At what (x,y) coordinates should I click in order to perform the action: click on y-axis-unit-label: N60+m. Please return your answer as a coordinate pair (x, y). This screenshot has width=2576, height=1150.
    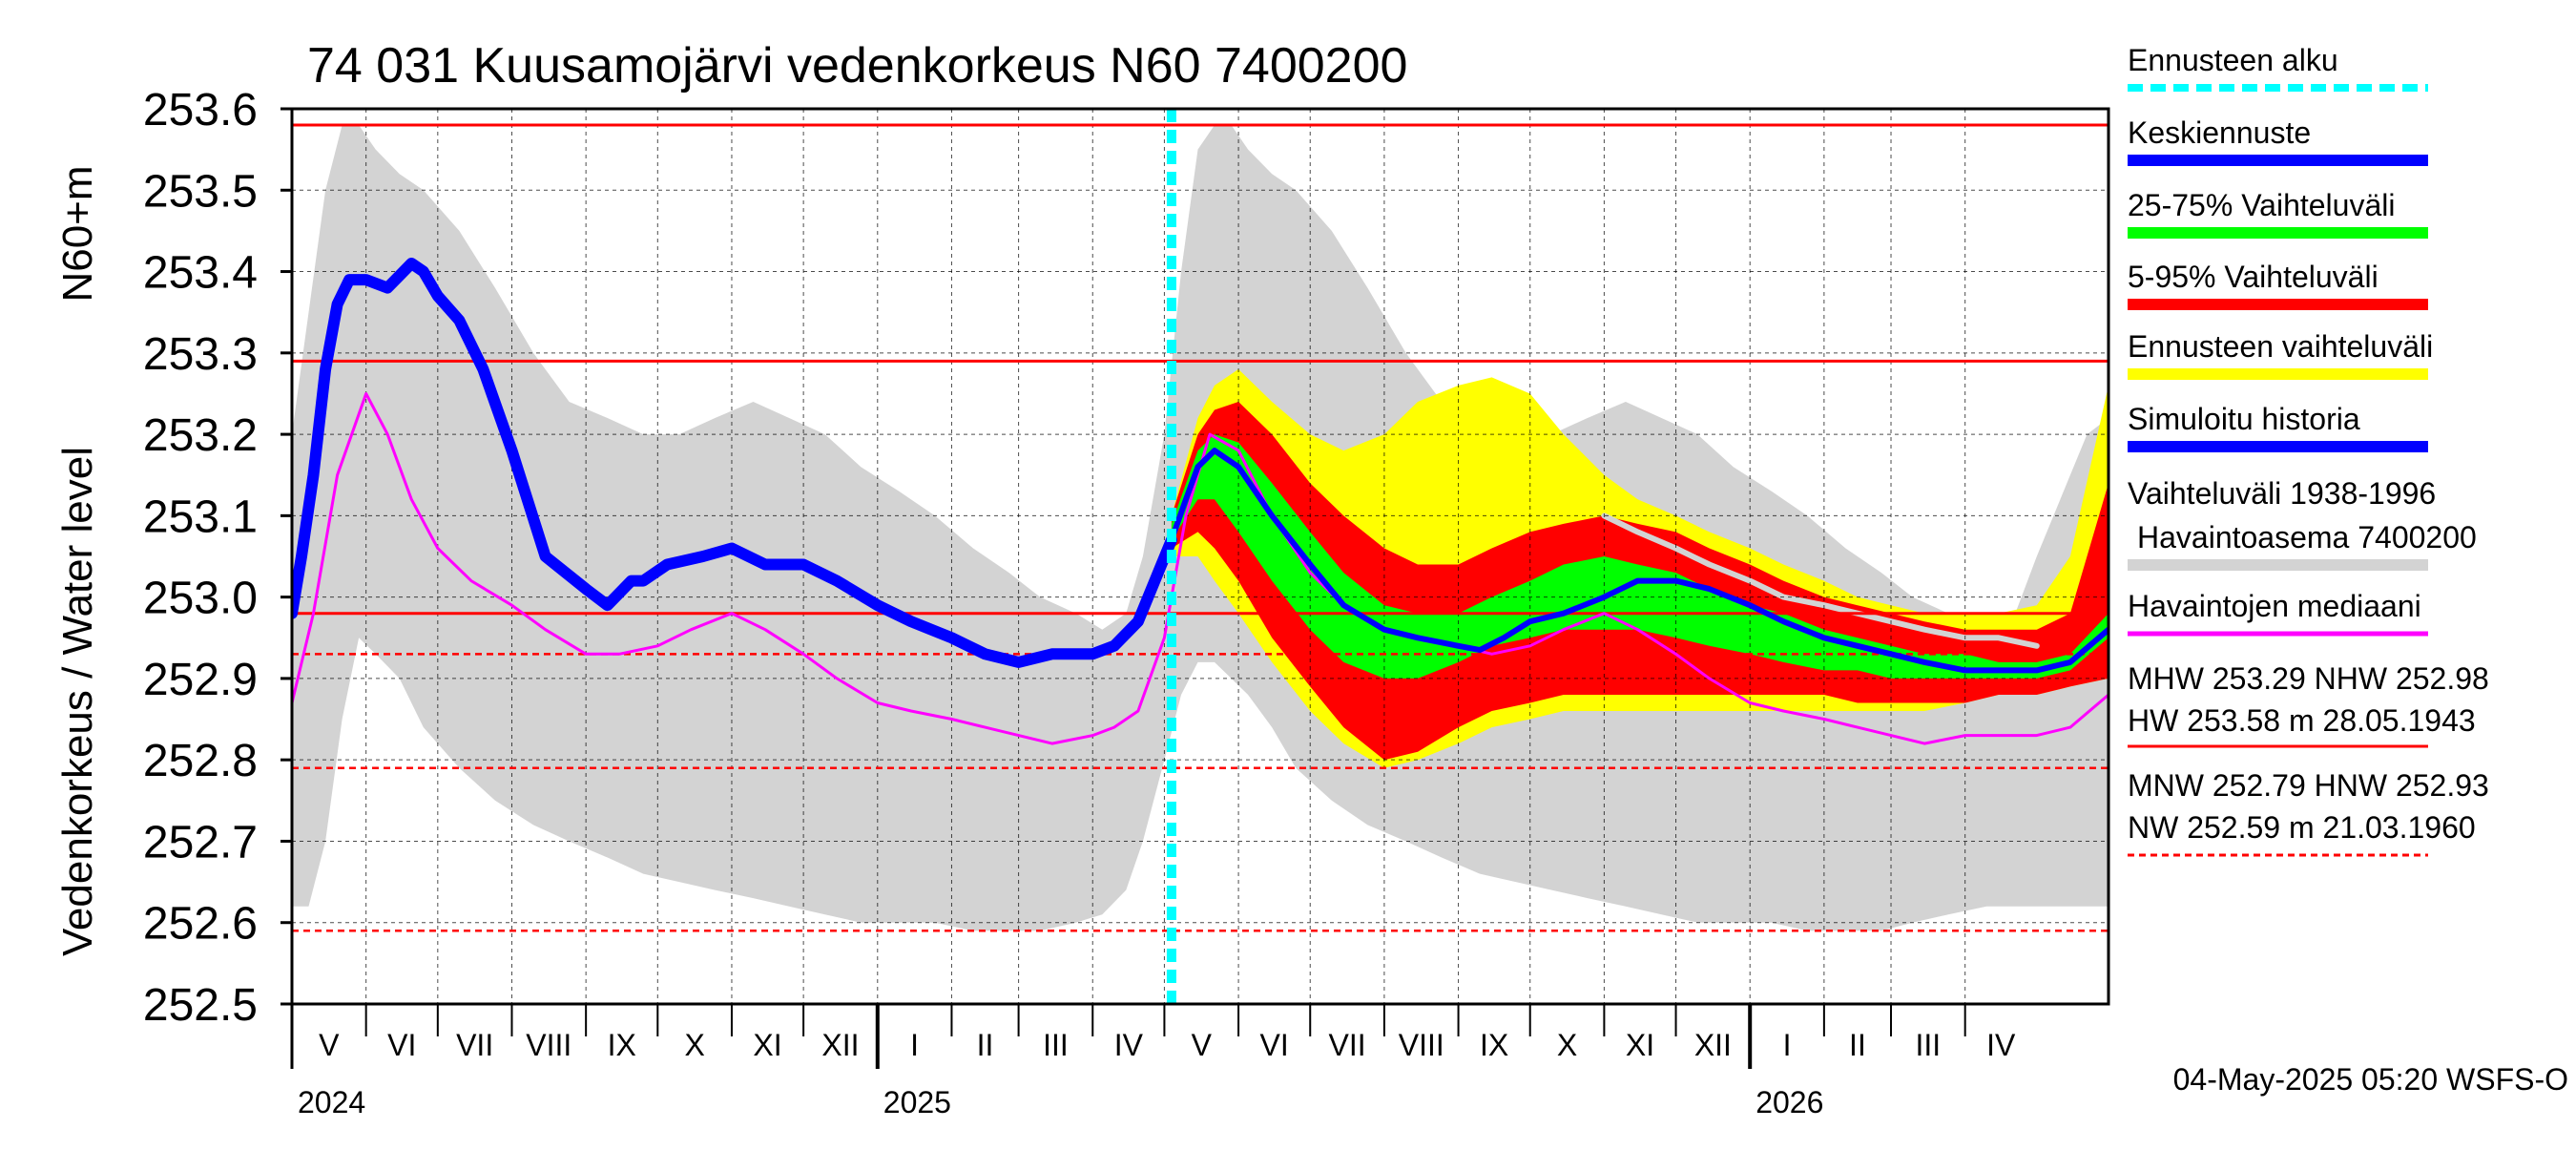
    Looking at the image, I should click on (77, 233).